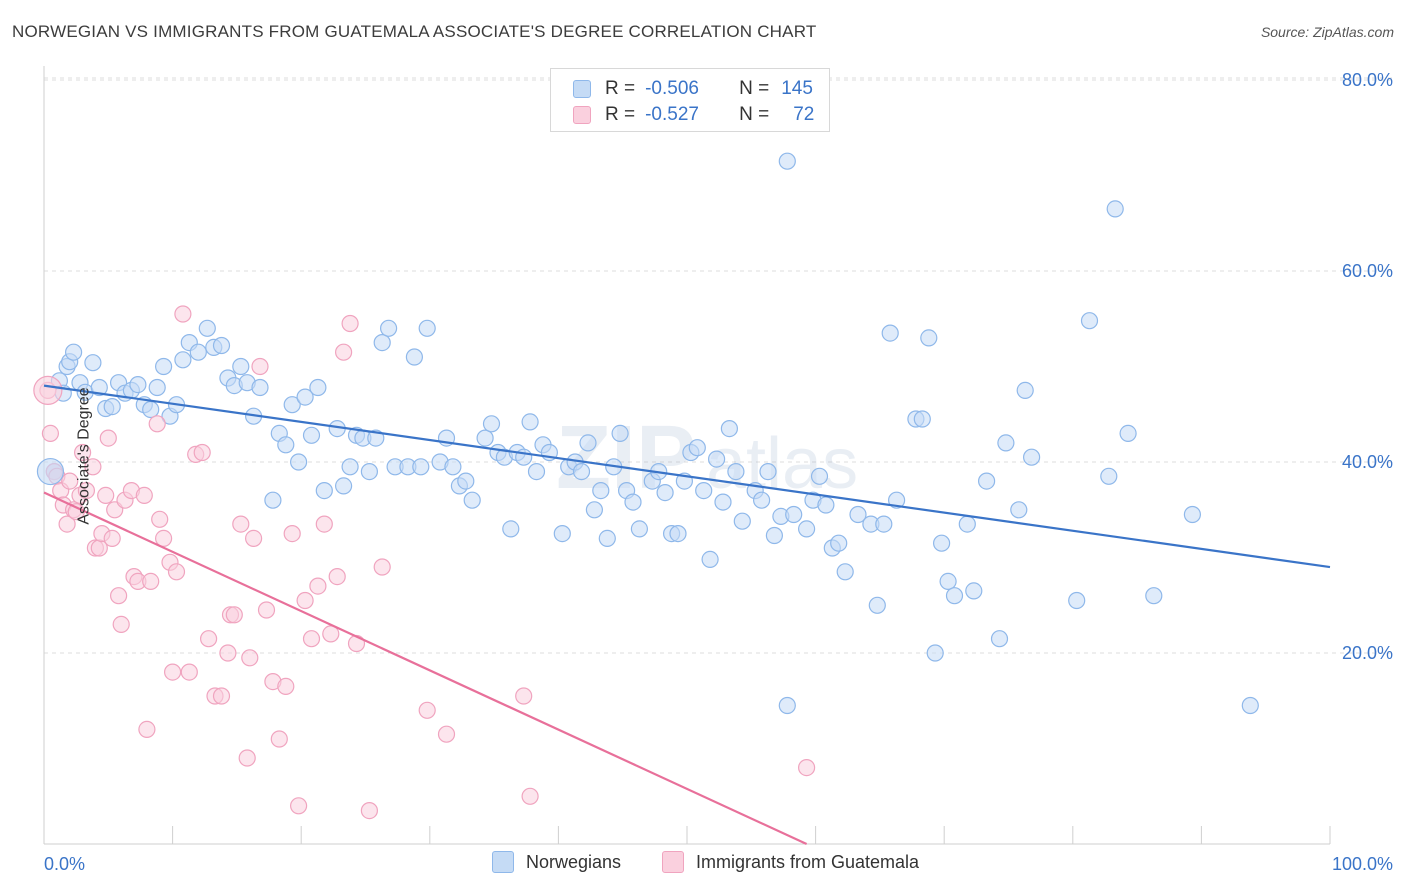  What do you see at coordinates (808, 861) in the screenshot?
I see `legend-label: Immigrants from Guatemala` at bounding box center [808, 861].